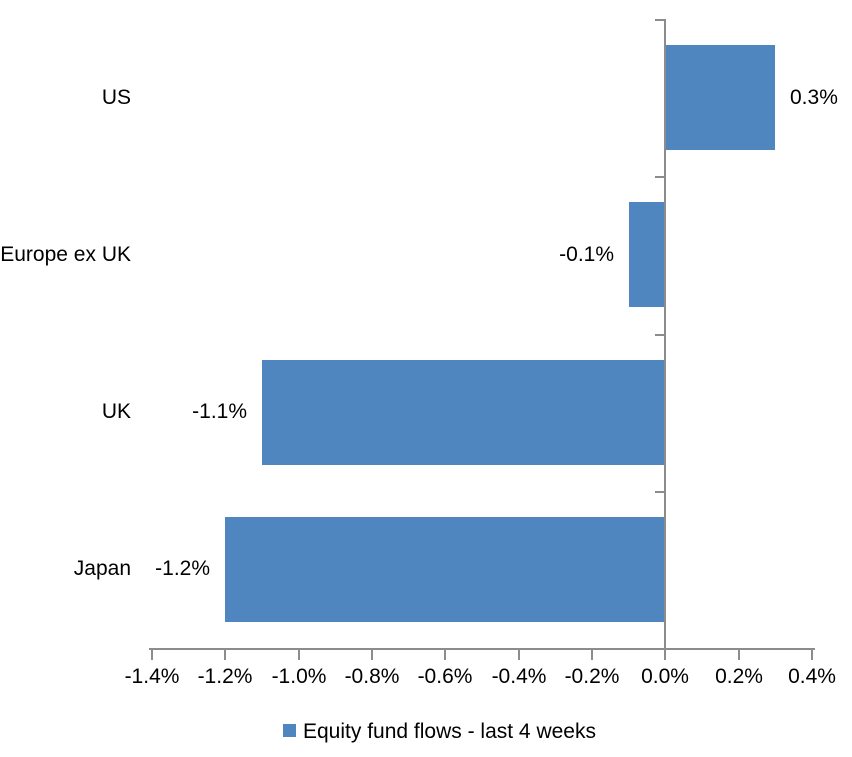  Describe the element at coordinates (586, 254) in the screenshot. I see `bar-value-label: -0.1%` at that location.